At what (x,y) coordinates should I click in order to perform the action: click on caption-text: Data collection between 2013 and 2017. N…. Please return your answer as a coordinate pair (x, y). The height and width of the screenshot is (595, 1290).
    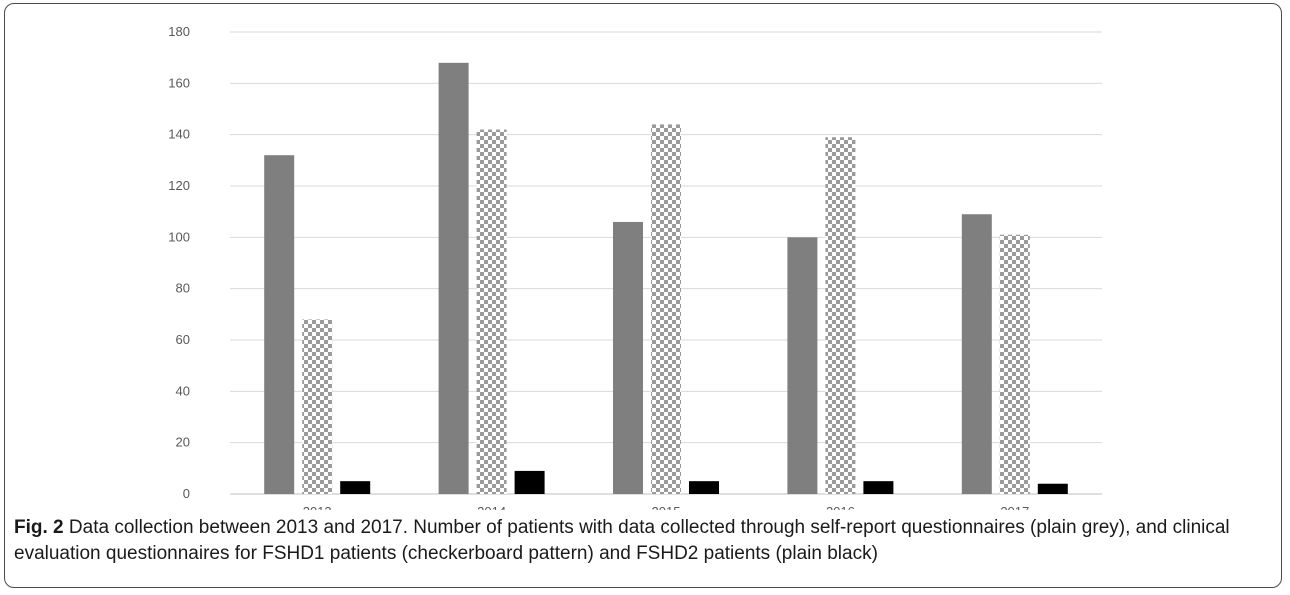
    Looking at the image, I should click on (622, 540).